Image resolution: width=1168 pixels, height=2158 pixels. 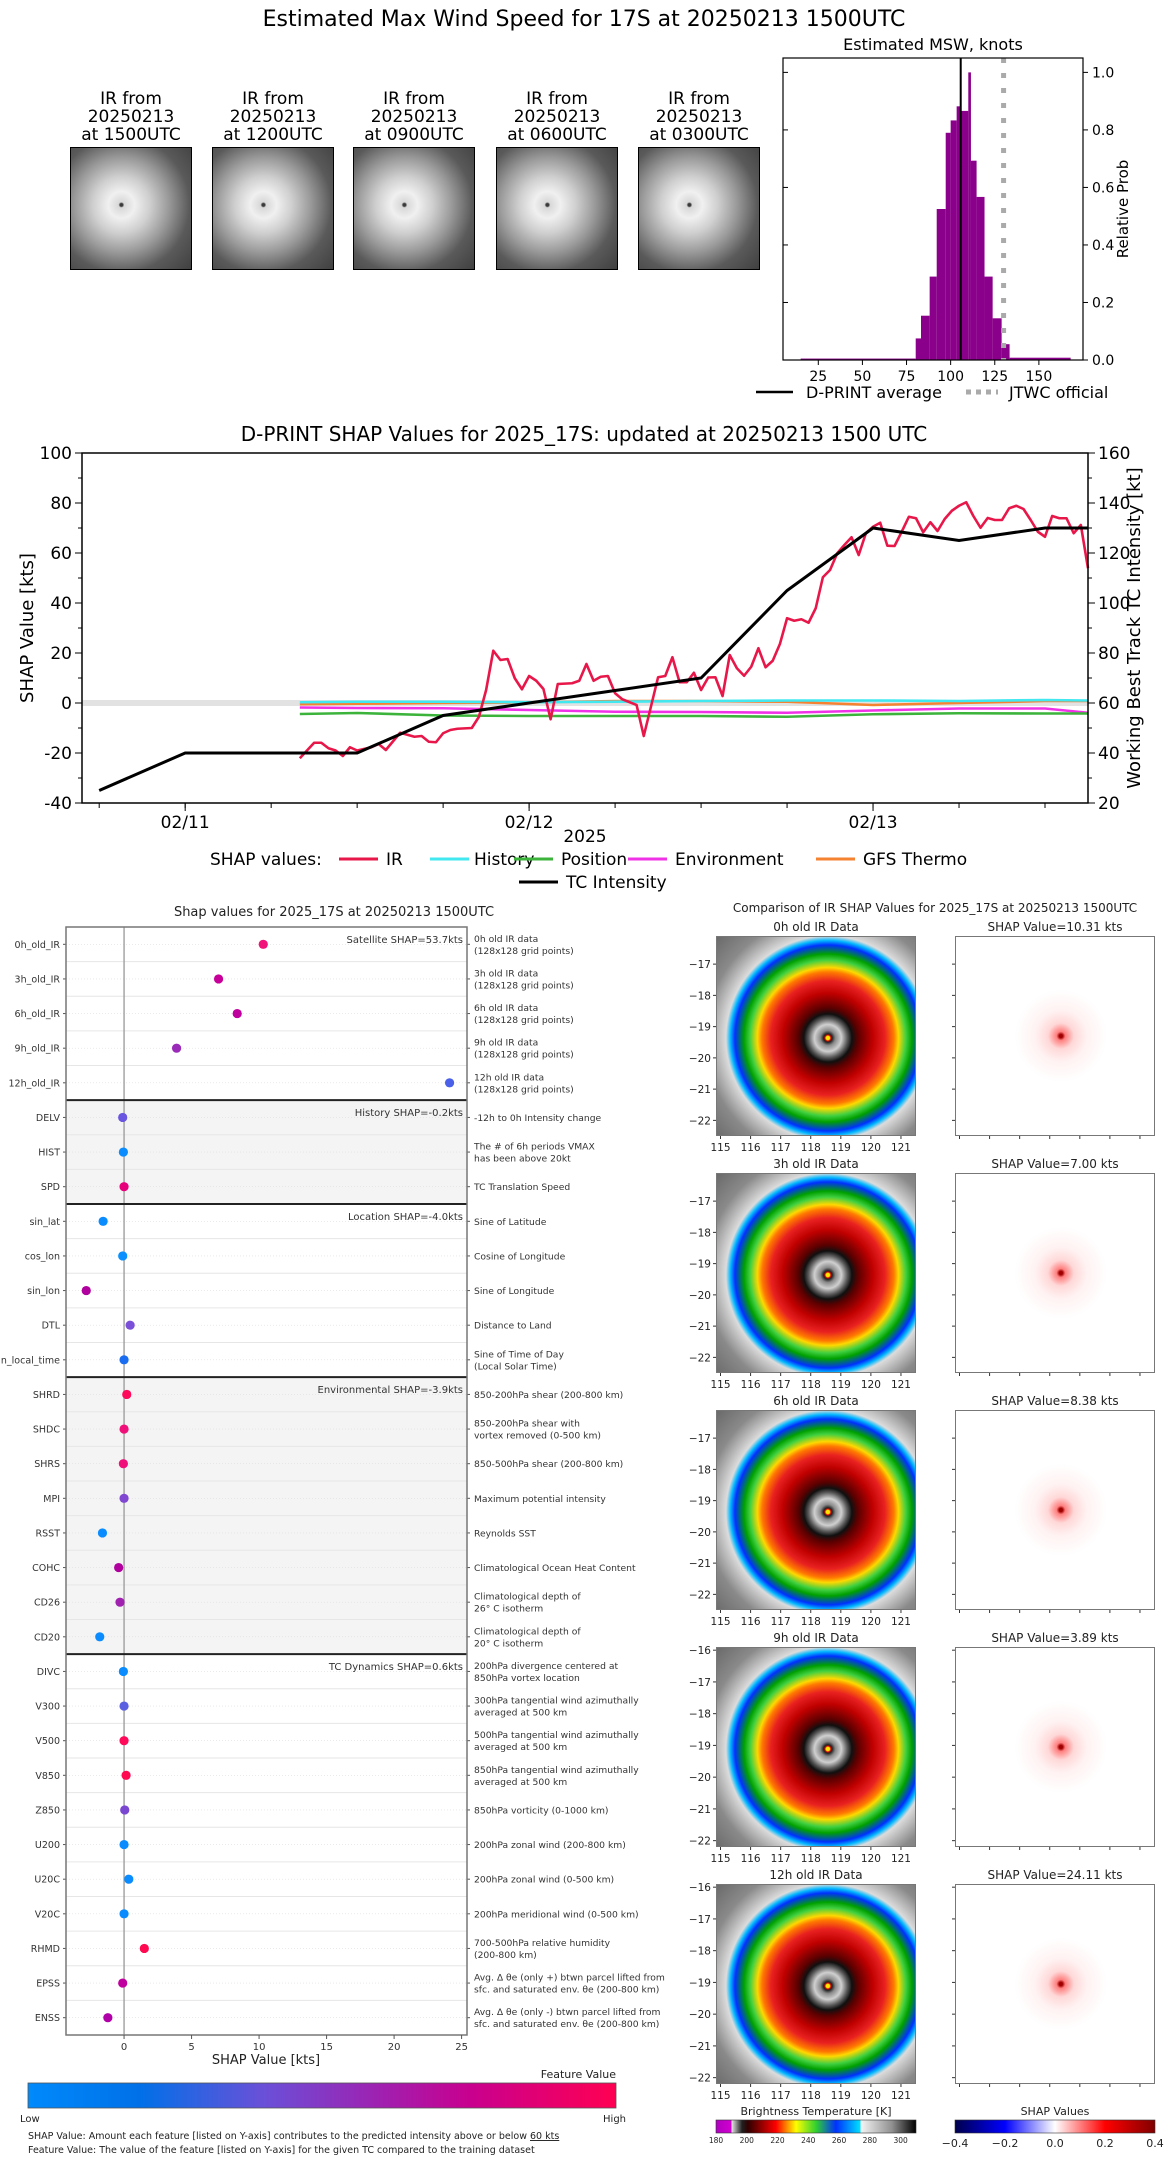 I want to click on shap-values-colorbar, so click(x=1055, y=2126).